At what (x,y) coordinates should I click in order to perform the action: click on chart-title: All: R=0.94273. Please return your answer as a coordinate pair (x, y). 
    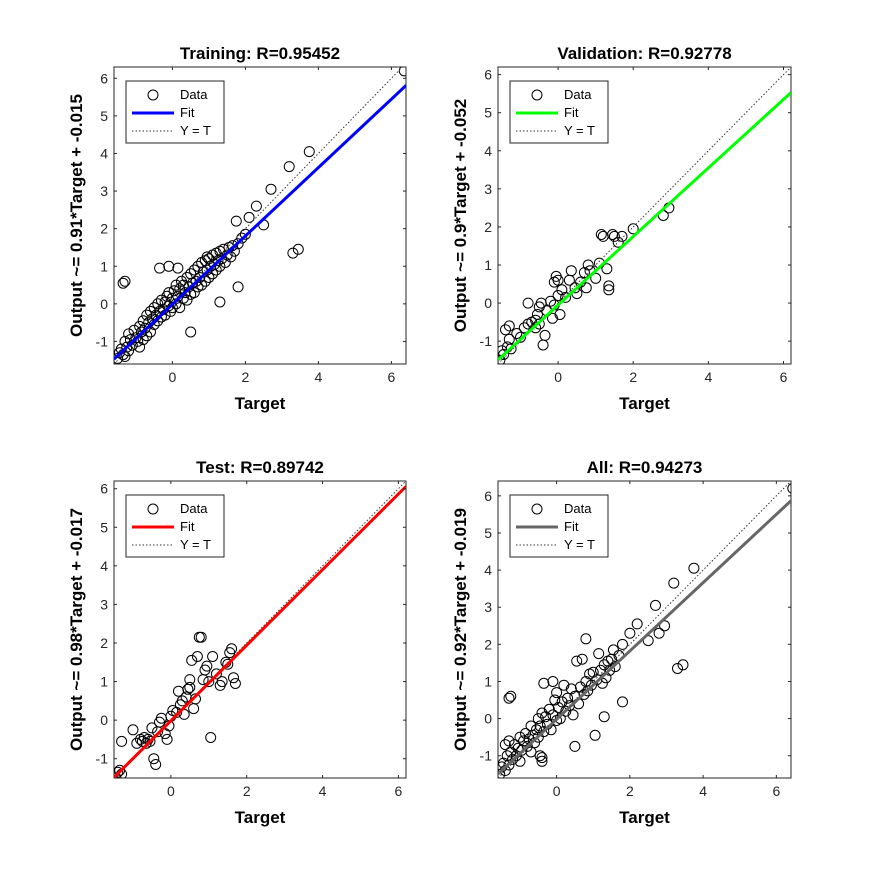
    Looking at the image, I should click on (645, 467).